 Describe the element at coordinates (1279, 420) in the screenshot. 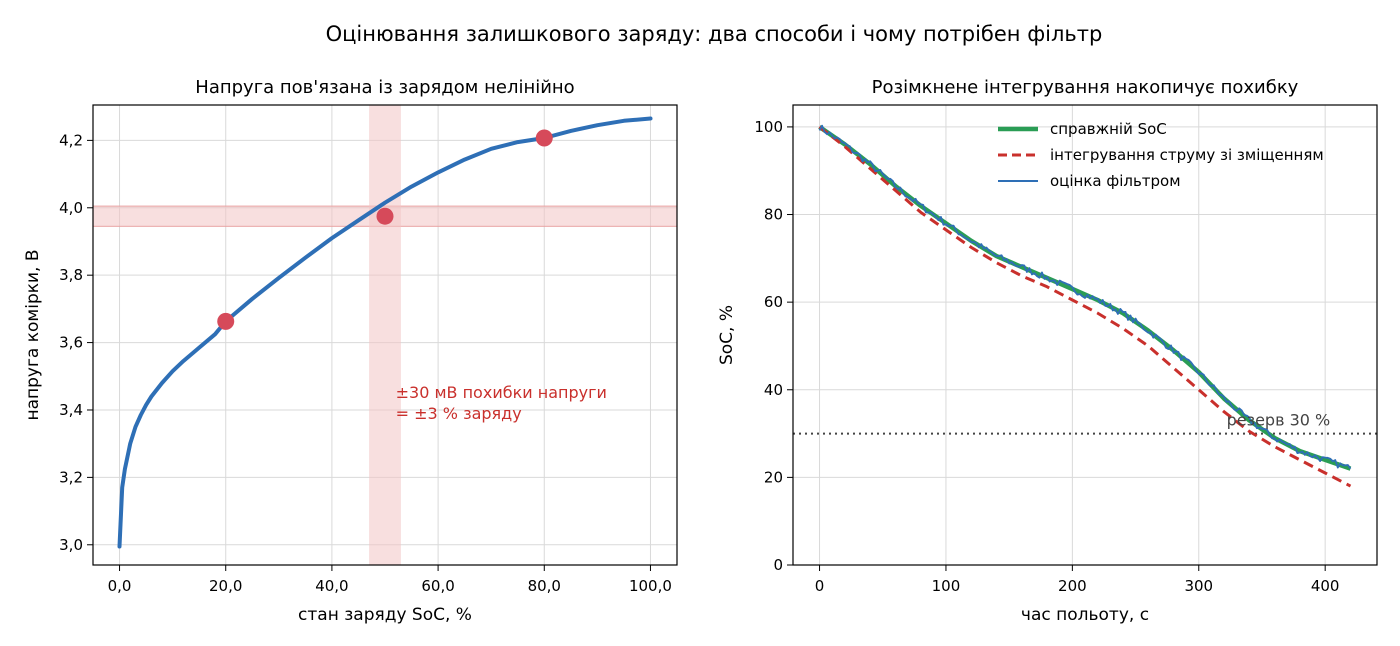

I see `reserve-label: резерв 30 %` at that location.